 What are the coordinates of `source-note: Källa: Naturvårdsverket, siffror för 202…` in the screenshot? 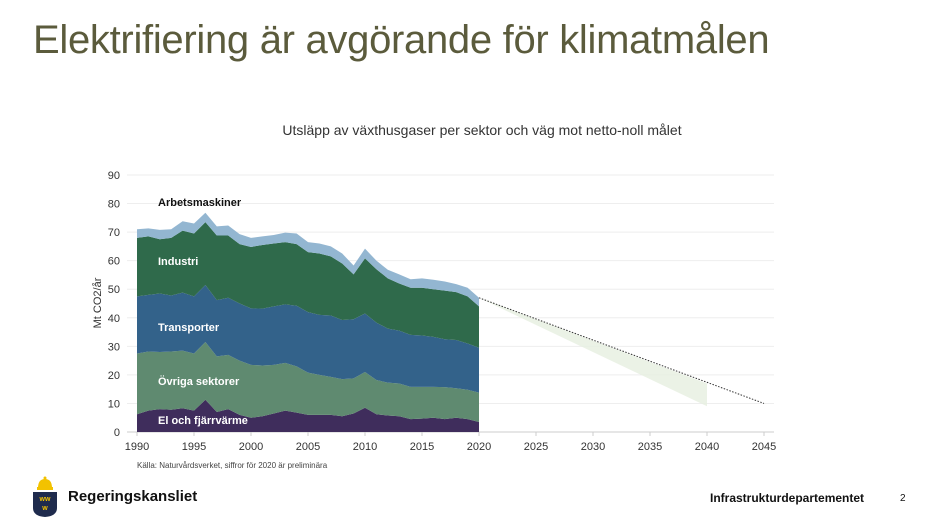 It's located at (232, 465).